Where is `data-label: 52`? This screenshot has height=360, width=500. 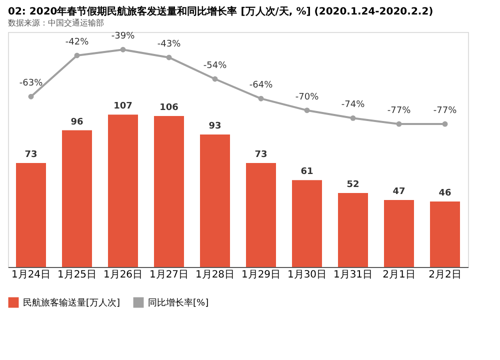 data-label: 52 is located at coordinates (353, 185).